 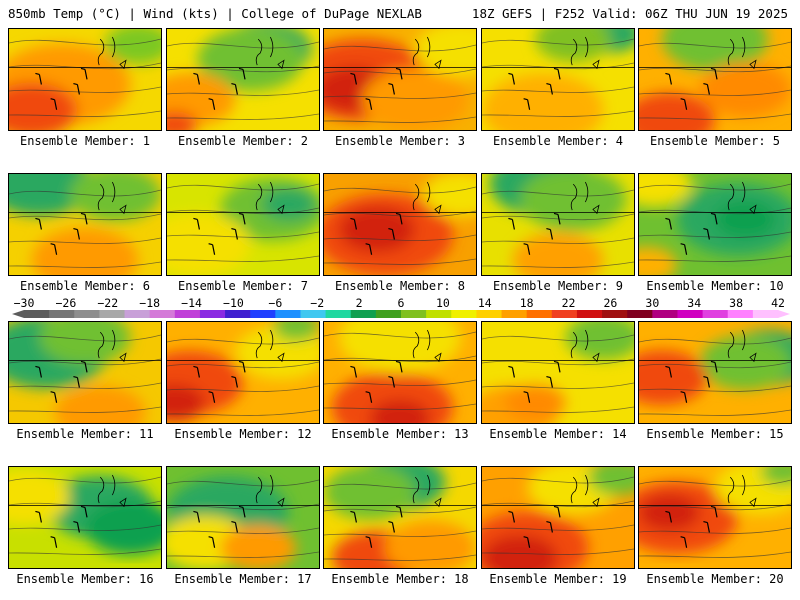 I want to click on ensemble-member-label: Ensemble Member: 18, so click(x=400, y=579).